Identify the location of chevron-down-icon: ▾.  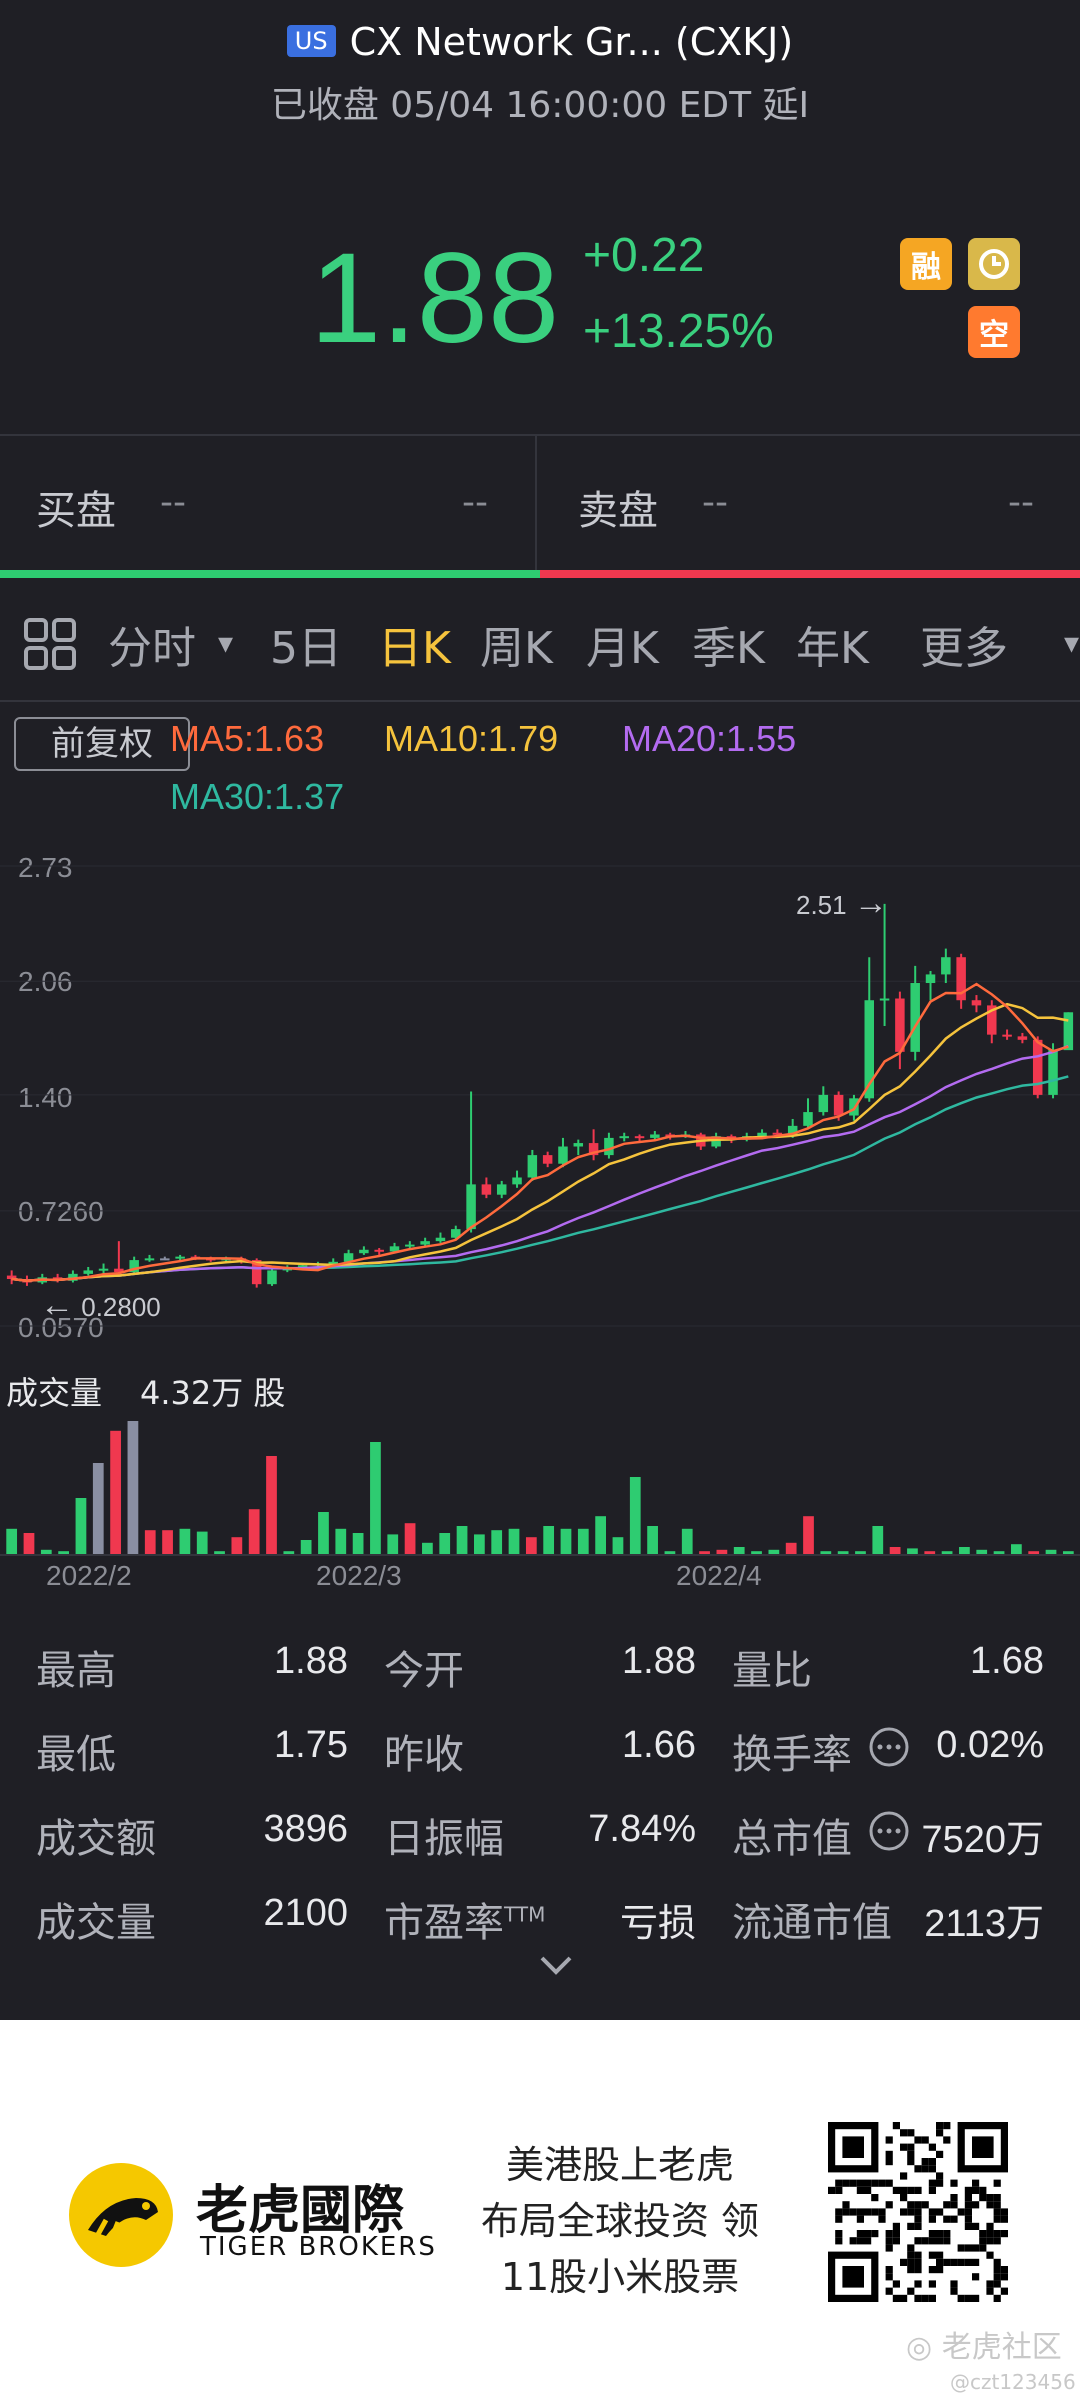
(1072, 643).